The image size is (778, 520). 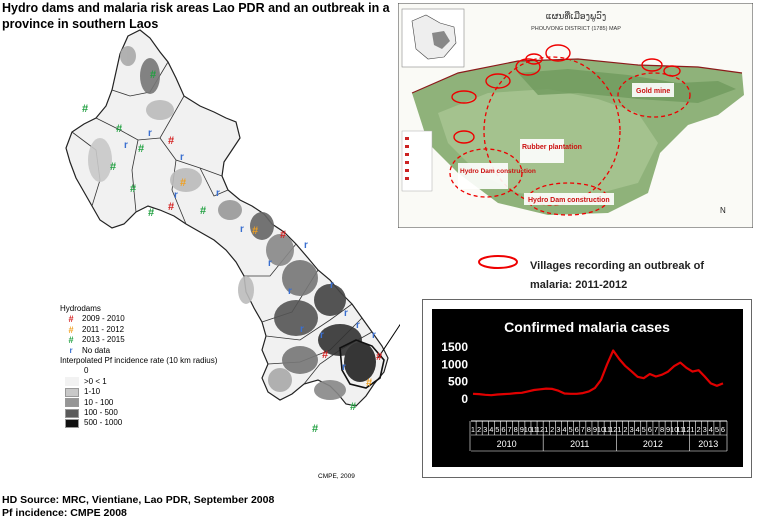 I want to click on legend-incidence-1-10: 1-10, so click(x=138, y=392).